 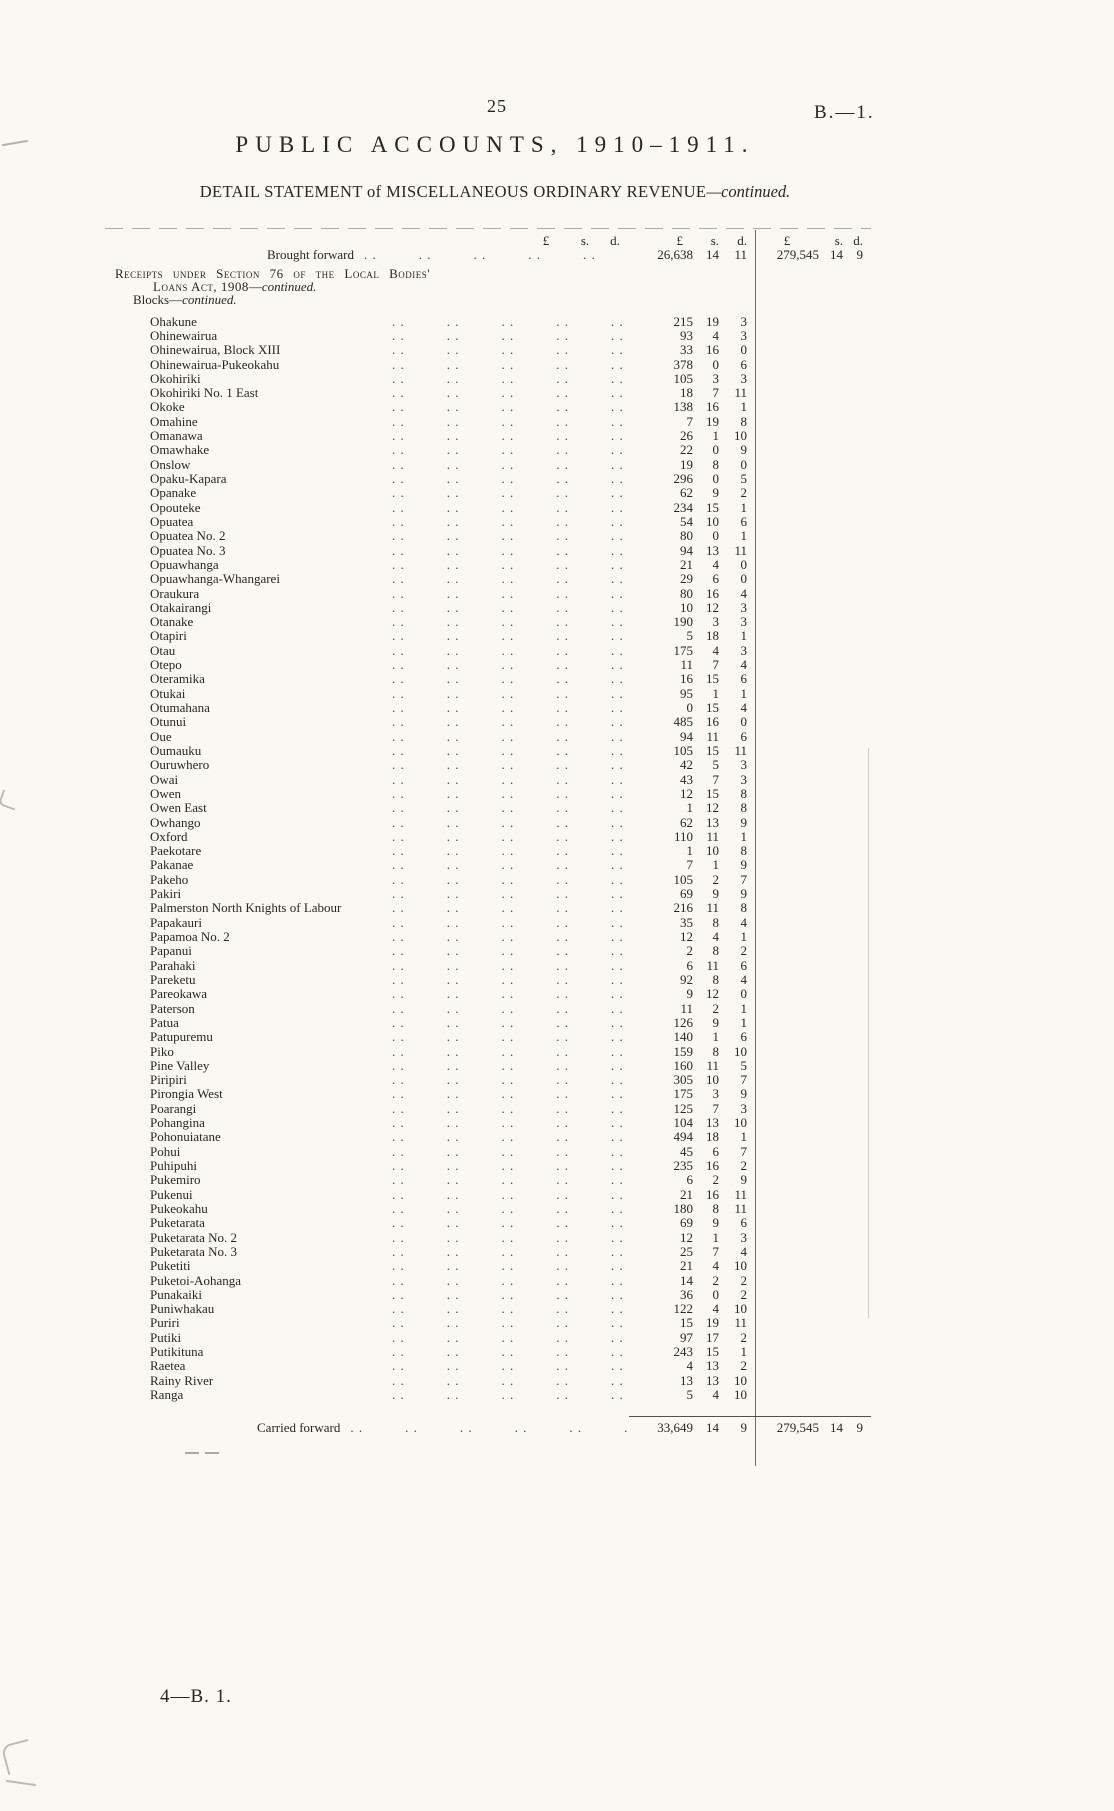 I want to click on block-name: Piripiri, so click(x=168, y=1080).